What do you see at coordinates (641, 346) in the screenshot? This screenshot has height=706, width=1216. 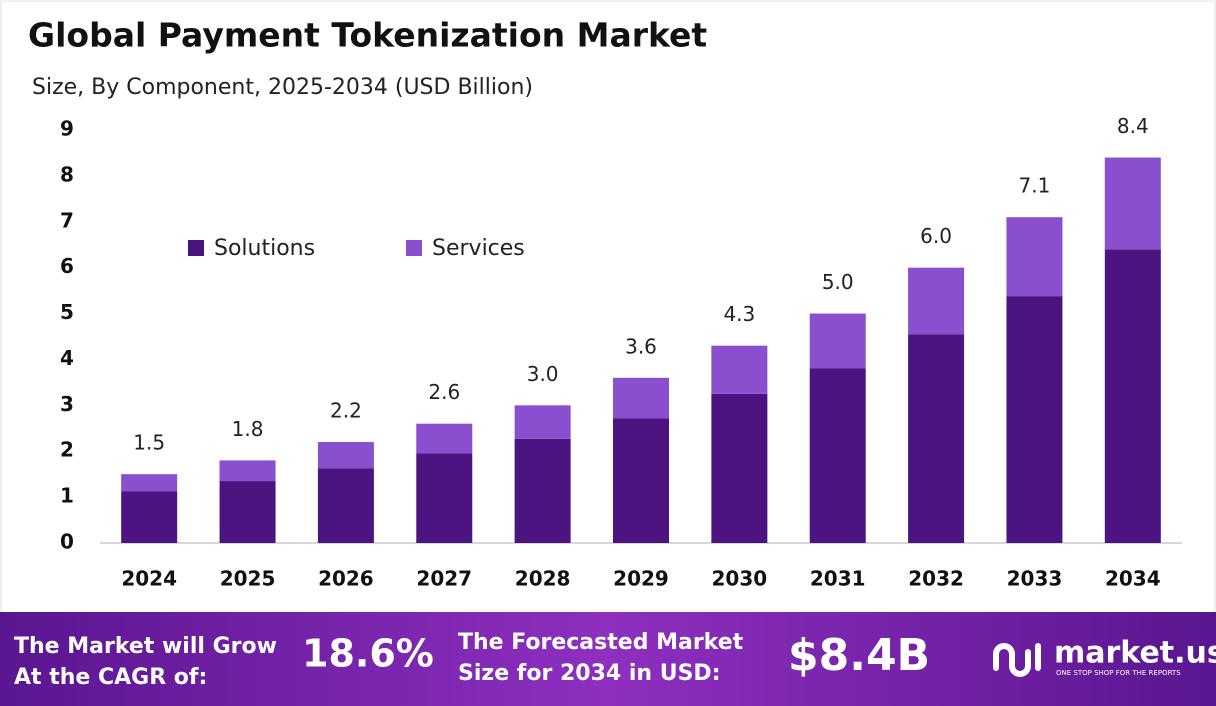 I see `value-label: 3.6` at bounding box center [641, 346].